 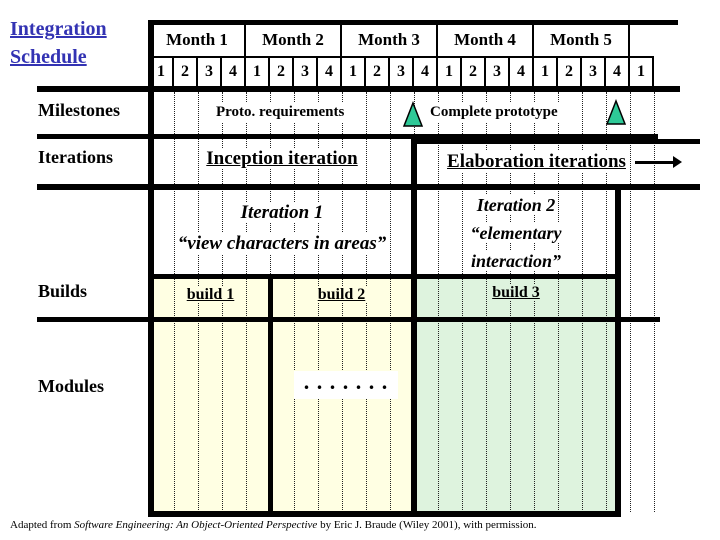 I want to click on right-column-border, so click(x=618, y=351).